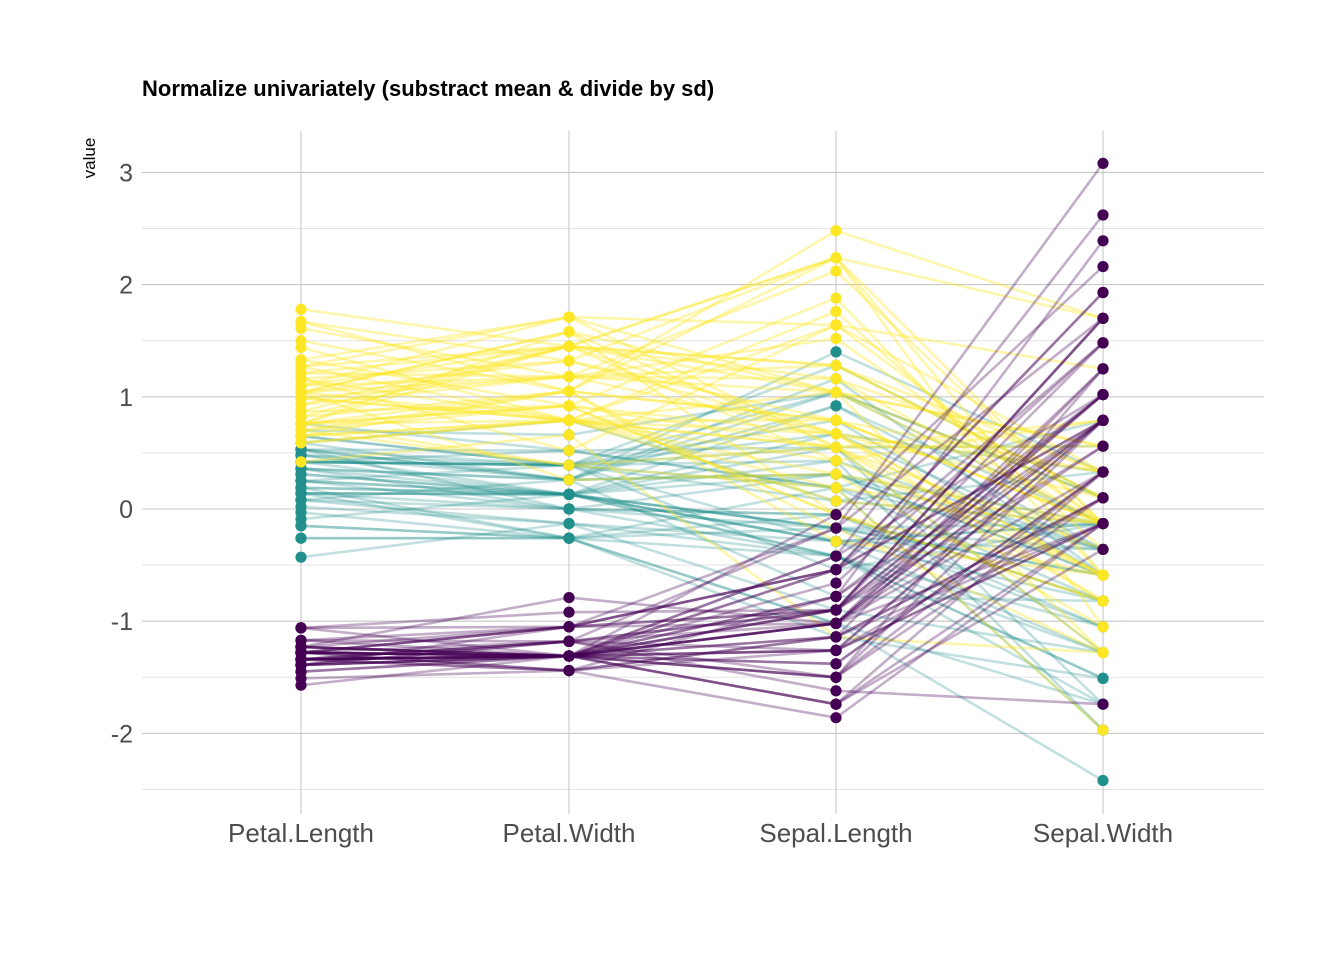 Image resolution: width=1344 pixels, height=960 pixels. Describe the element at coordinates (1103, 833) in the screenshot. I see `x-tick-label: Sepal.Width` at that location.